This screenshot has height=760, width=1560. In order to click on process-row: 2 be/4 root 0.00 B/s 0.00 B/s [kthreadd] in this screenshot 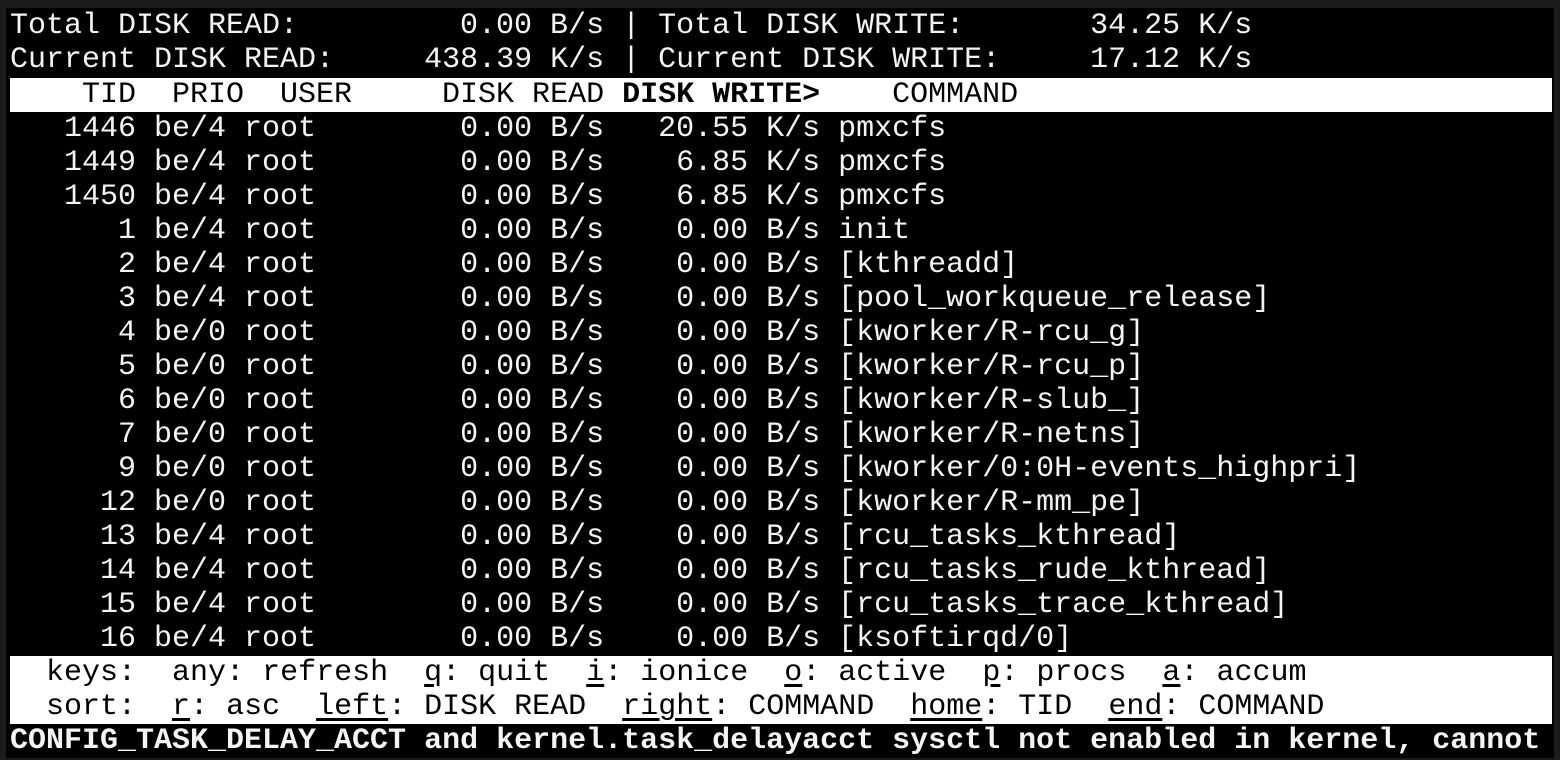, I will do `click(784, 265)`.